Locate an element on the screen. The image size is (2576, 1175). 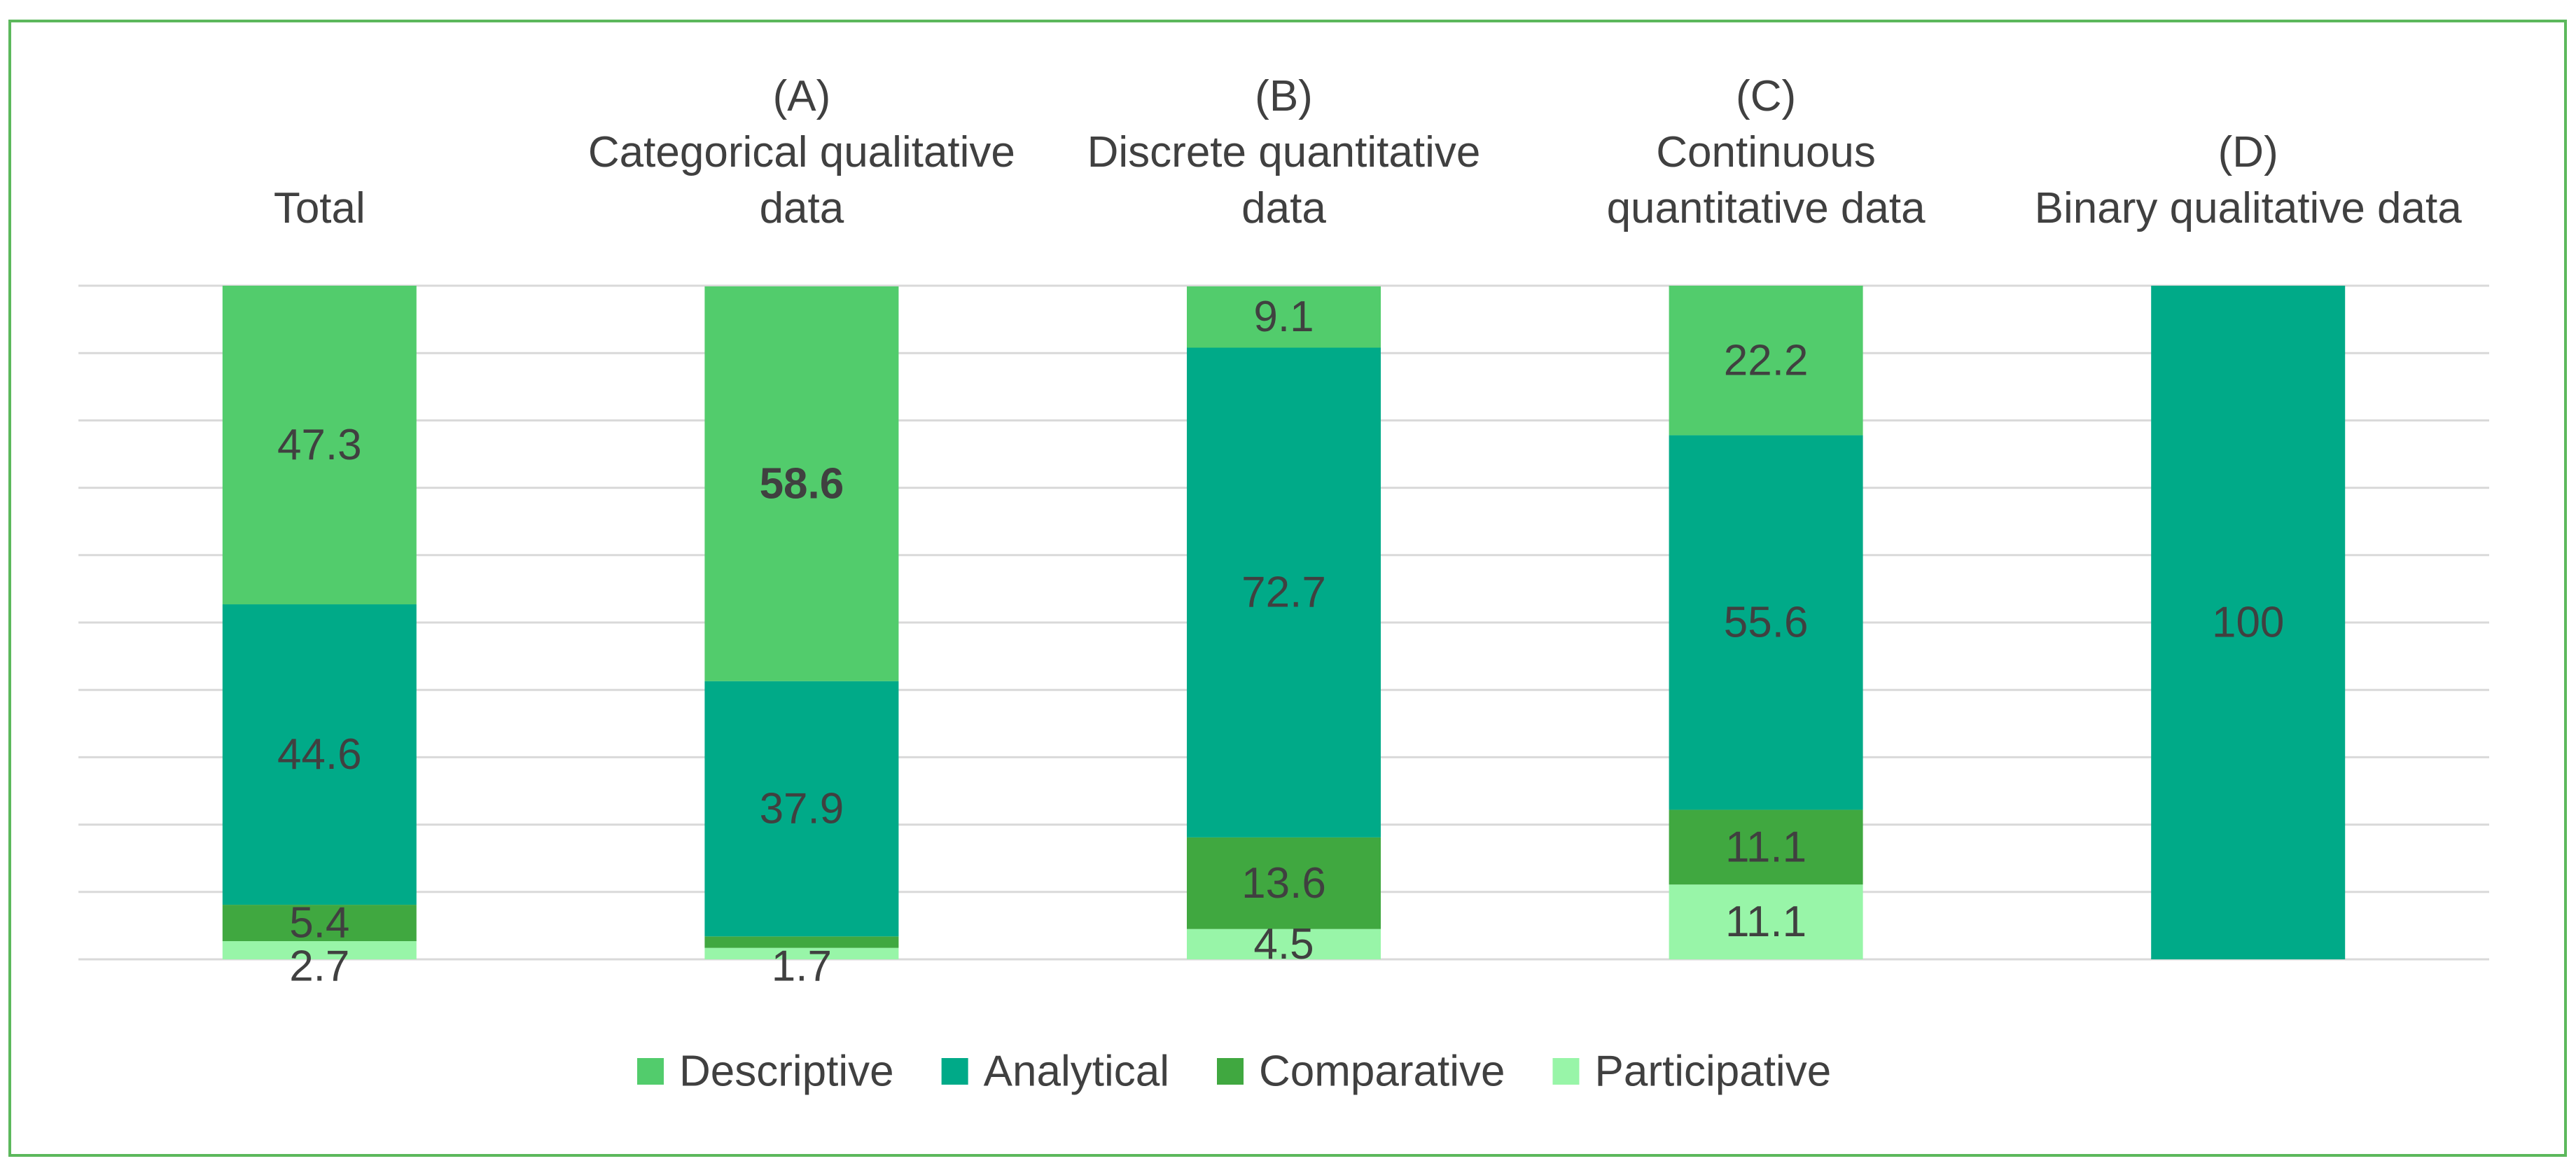
data-label-comparative-3: 11.1 is located at coordinates (1765, 847).